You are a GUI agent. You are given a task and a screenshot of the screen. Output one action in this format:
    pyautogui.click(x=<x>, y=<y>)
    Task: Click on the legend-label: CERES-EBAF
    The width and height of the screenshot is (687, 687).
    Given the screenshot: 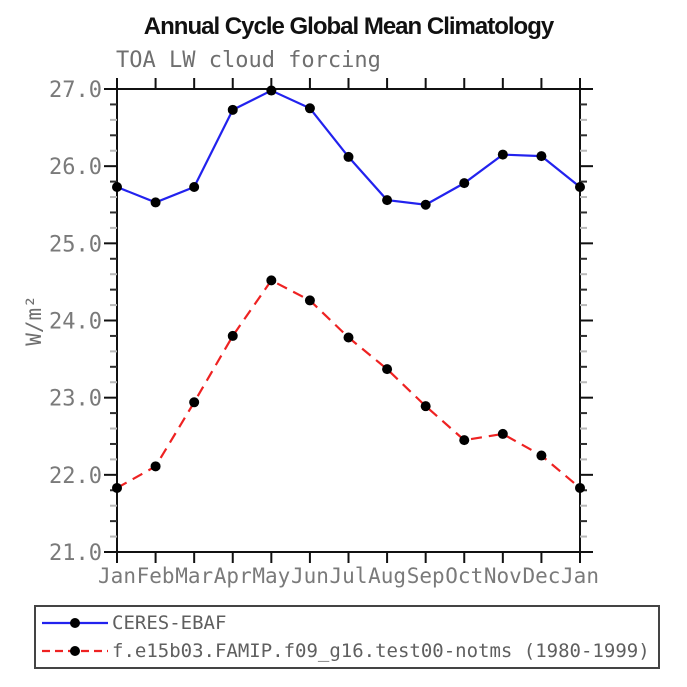 What is the action you would take?
    pyautogui.click(x=169, y=623)
    